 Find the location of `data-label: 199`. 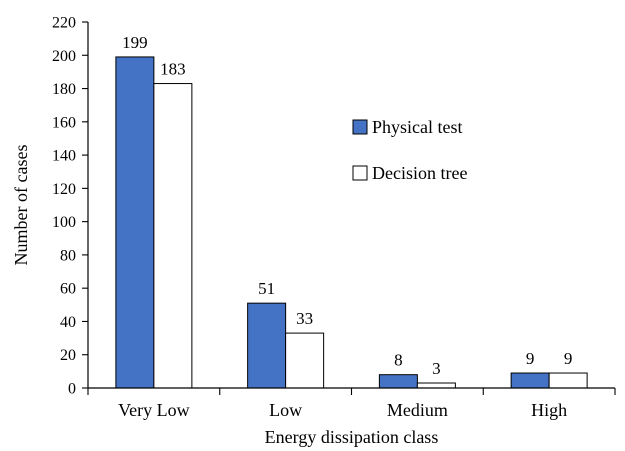

data-label: 199 is located at coordinates (135, 42).